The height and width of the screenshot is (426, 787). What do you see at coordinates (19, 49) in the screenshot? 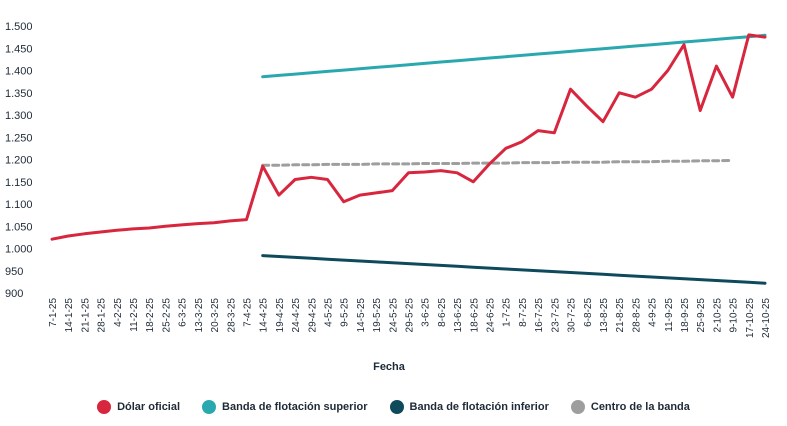
I see `y-tick-label: 1.450` at bounding box center [19, 49].